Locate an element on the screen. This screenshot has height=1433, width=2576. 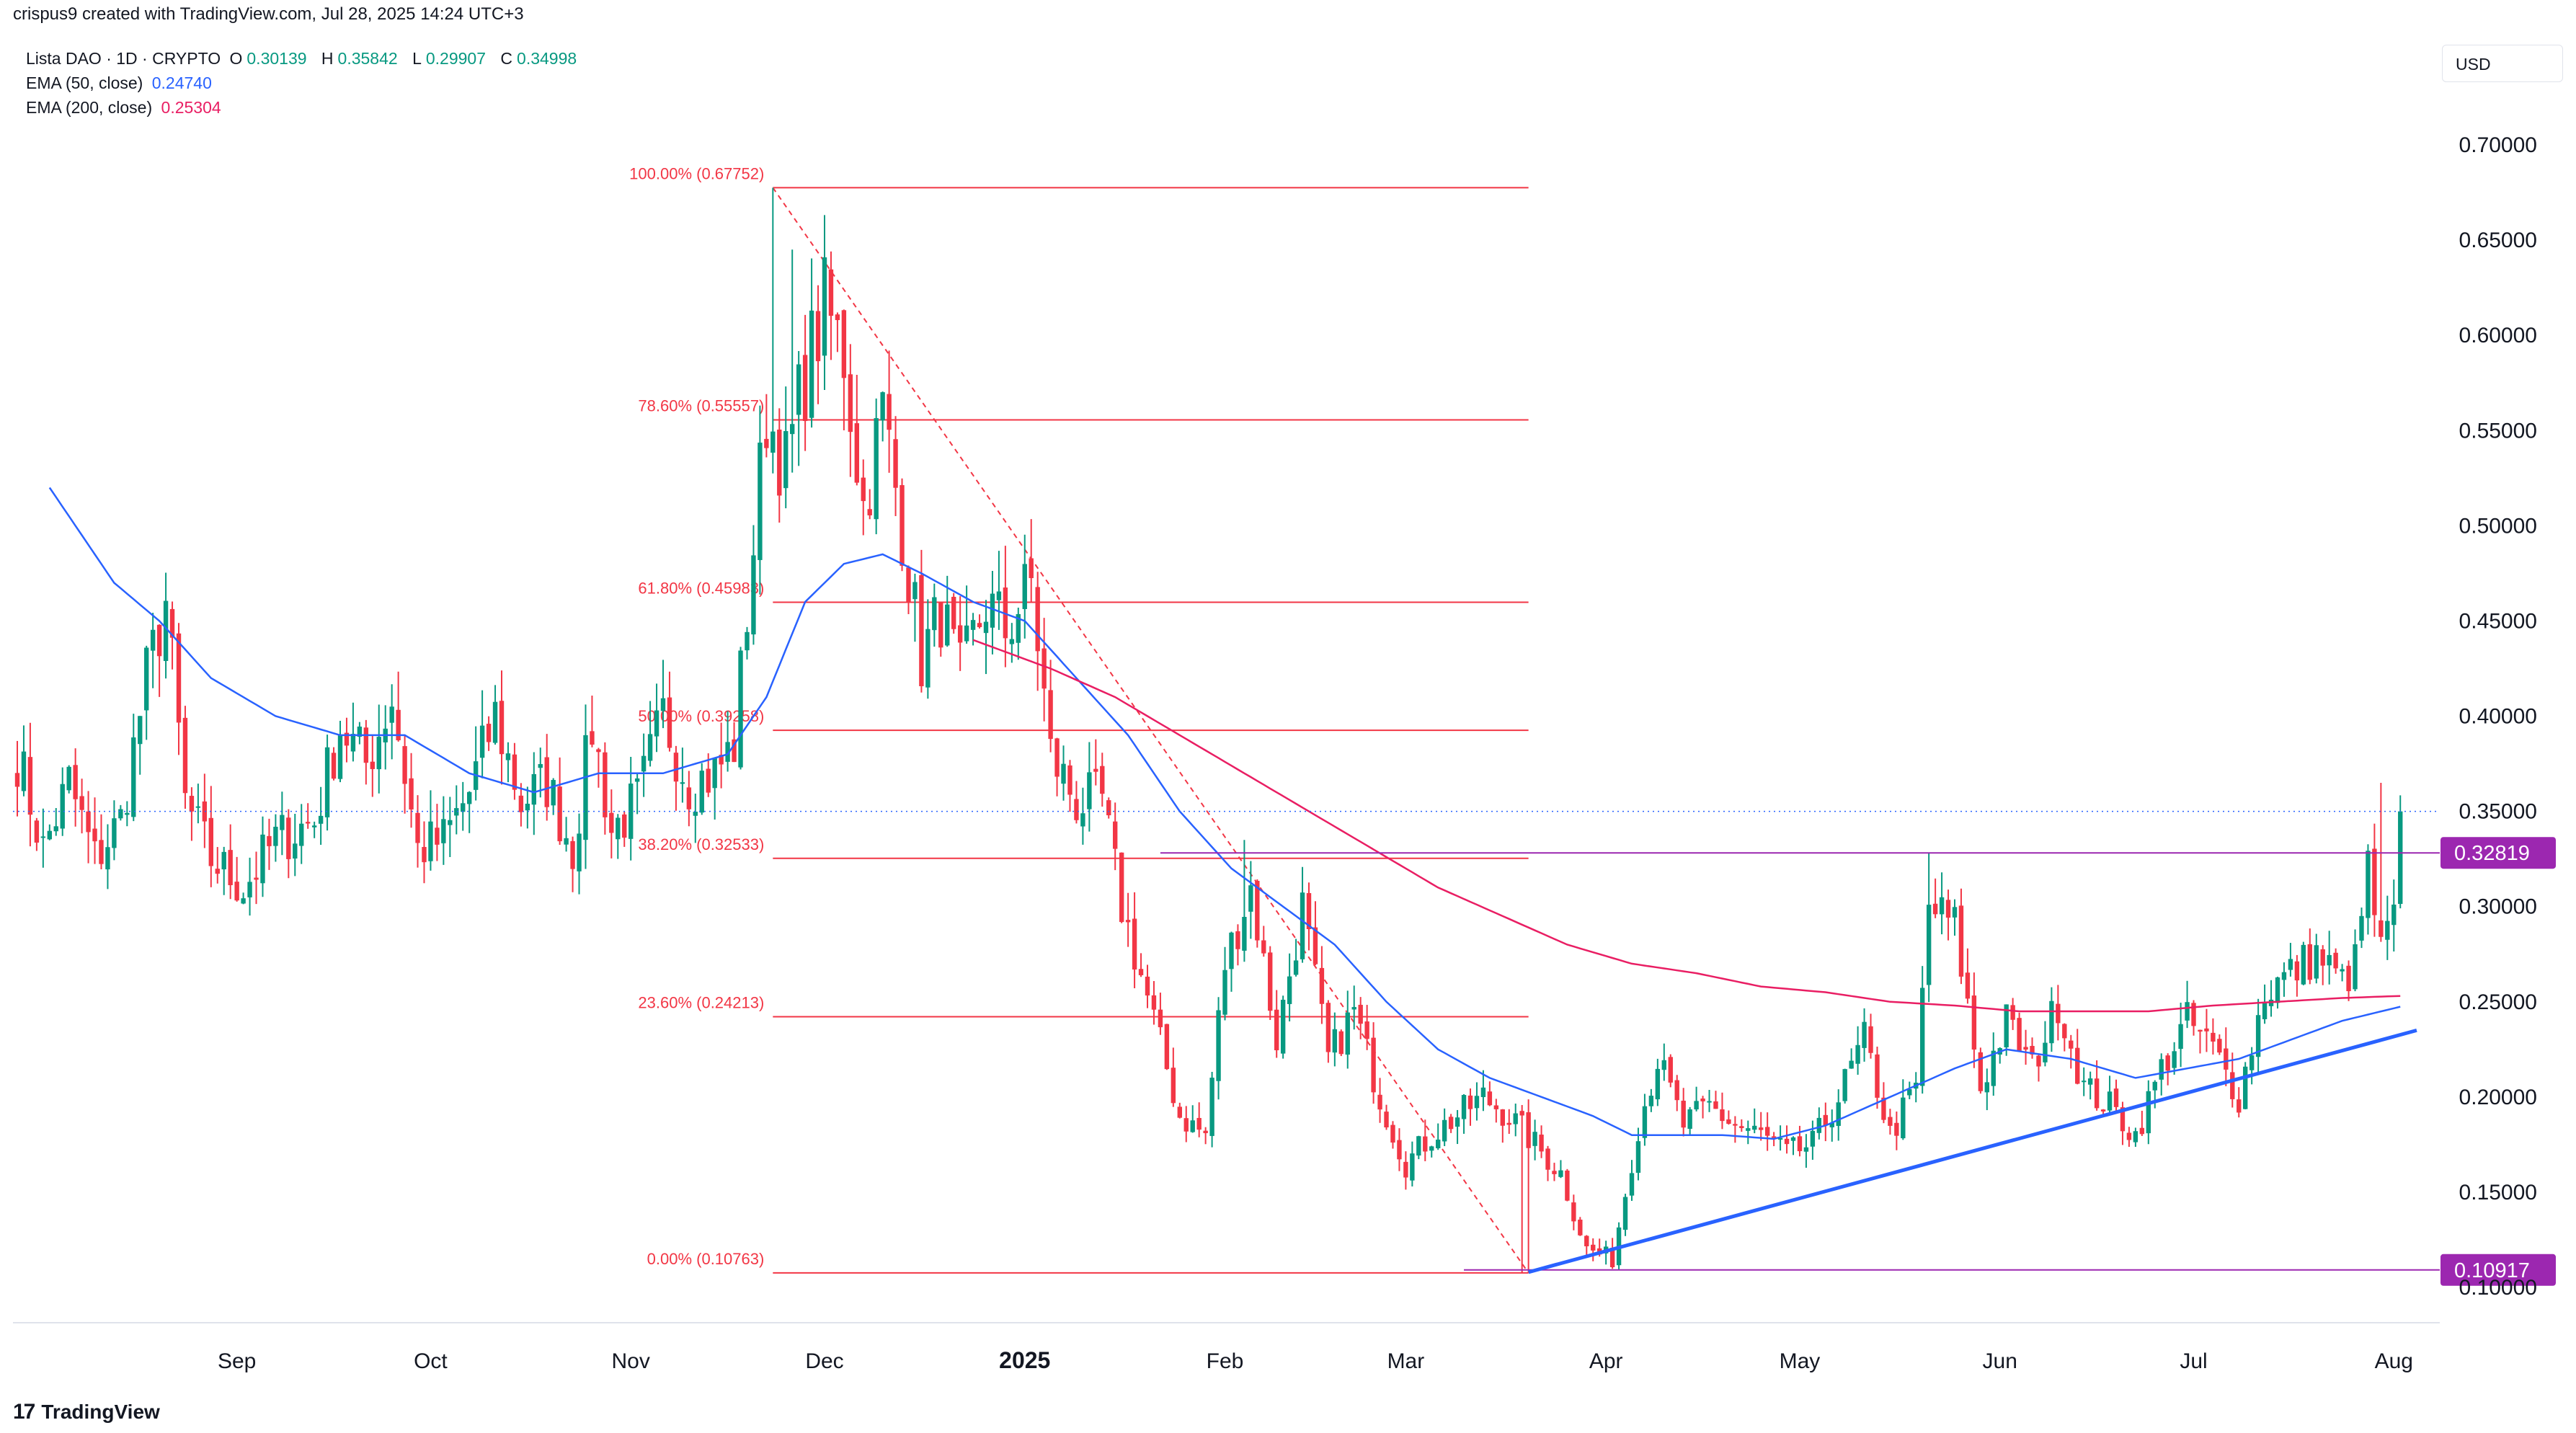
currency-selector: USD is located at coordinates (2502, 63).